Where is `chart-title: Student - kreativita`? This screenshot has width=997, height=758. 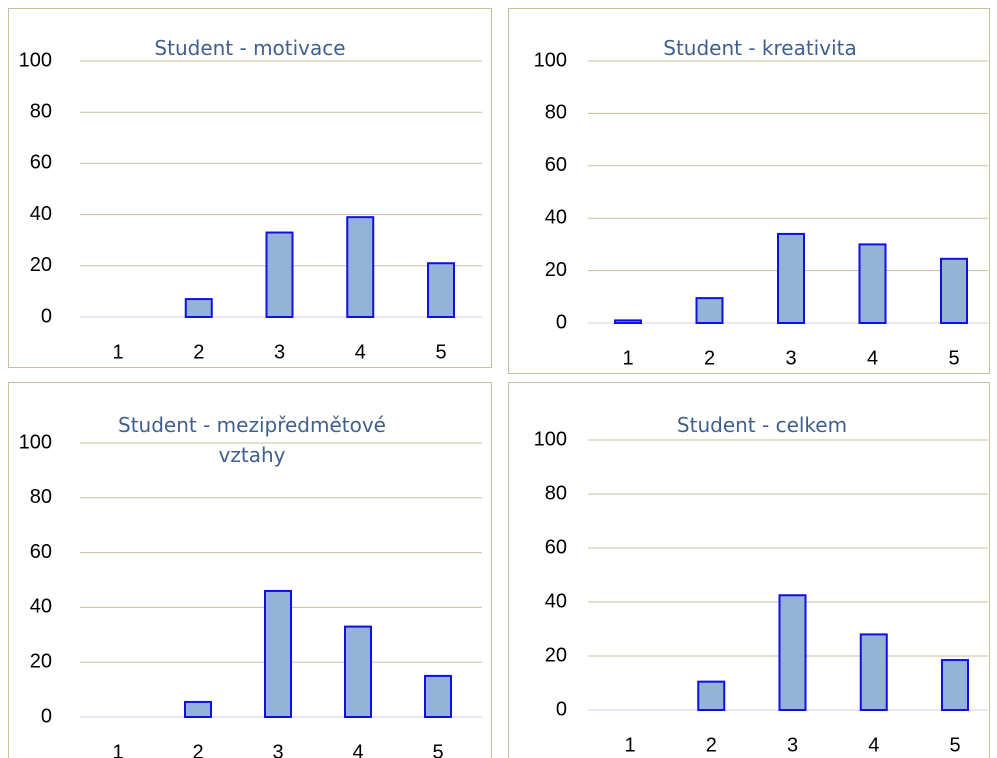
chart-title: Student - kreativita is located at coordinates (760, 48).